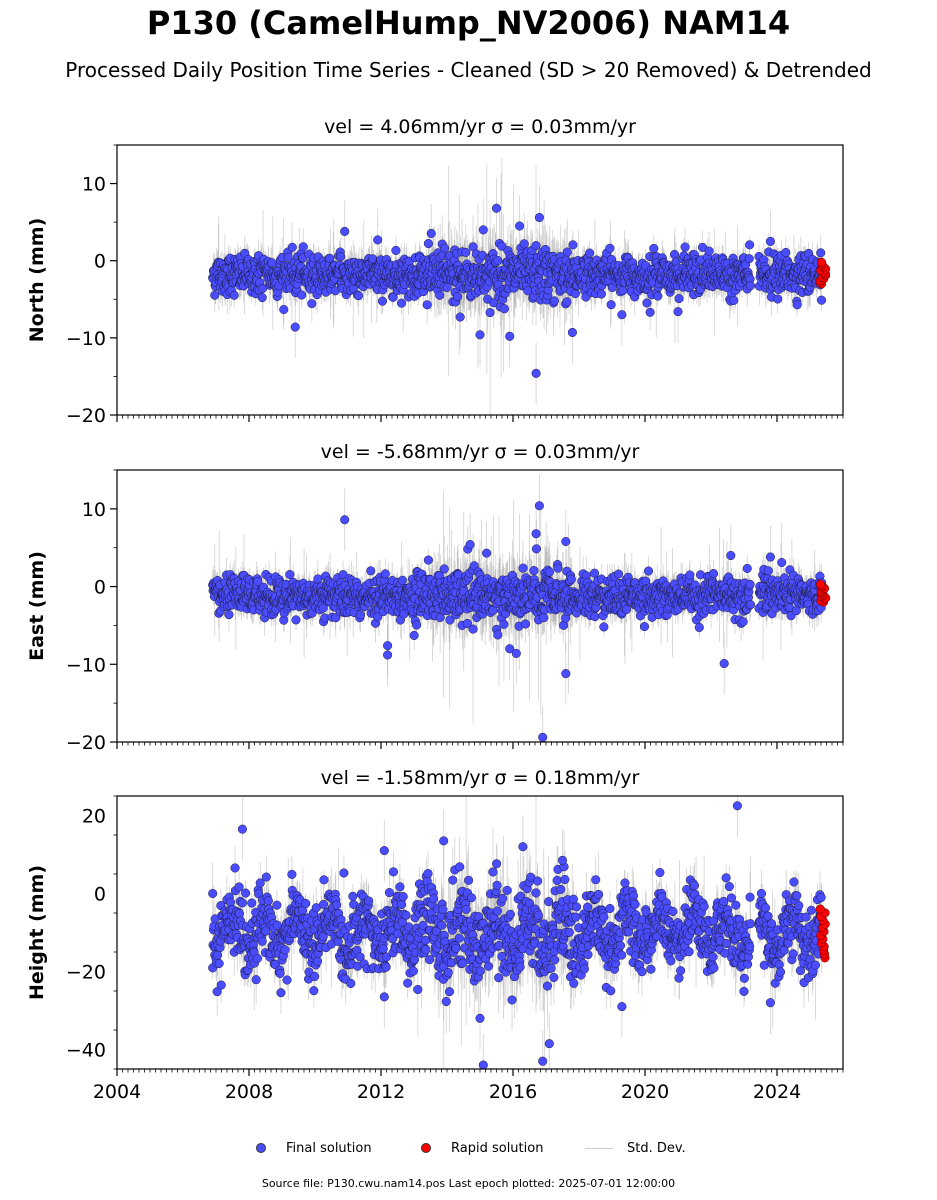 The width and height of the screenshot is (937, 1200). What do you see at coordinates (37, 280) in the screenshot?
I see `y-axis-label: North (mm)` at bounding box center [37, 280].